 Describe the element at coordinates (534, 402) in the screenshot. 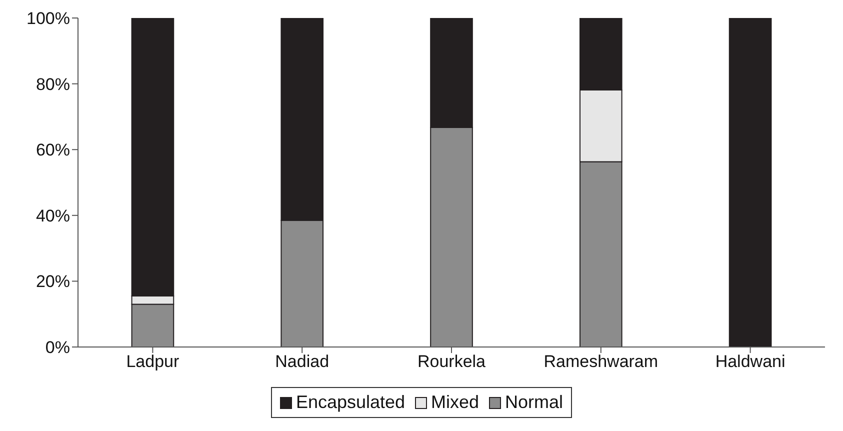

I see `legend-label: Normal` at that location.